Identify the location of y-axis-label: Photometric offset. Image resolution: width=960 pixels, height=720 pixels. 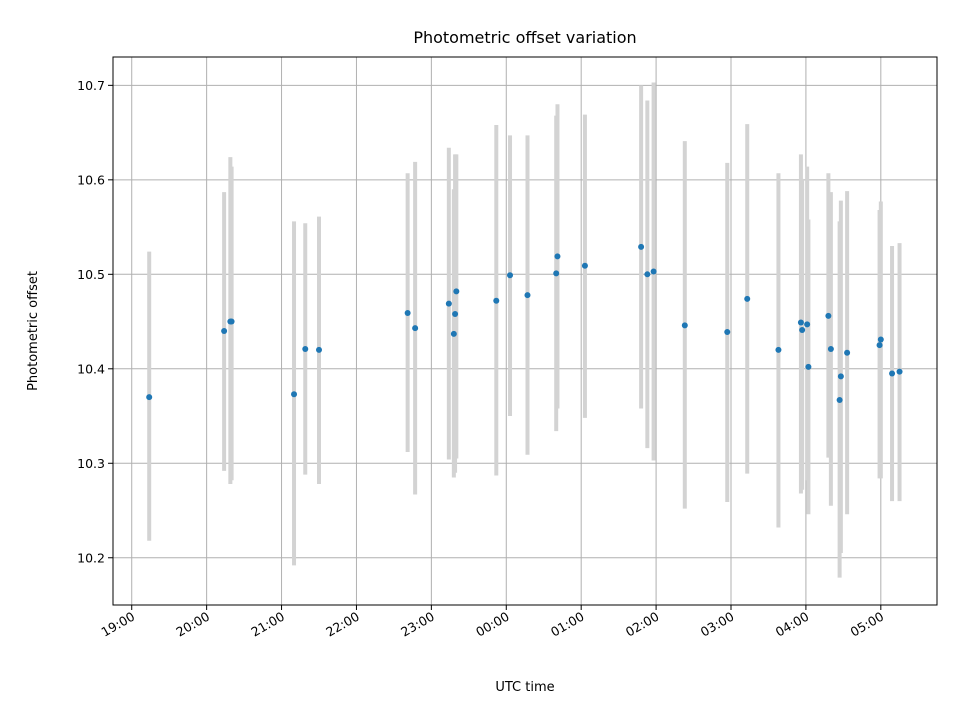
(33, 331).